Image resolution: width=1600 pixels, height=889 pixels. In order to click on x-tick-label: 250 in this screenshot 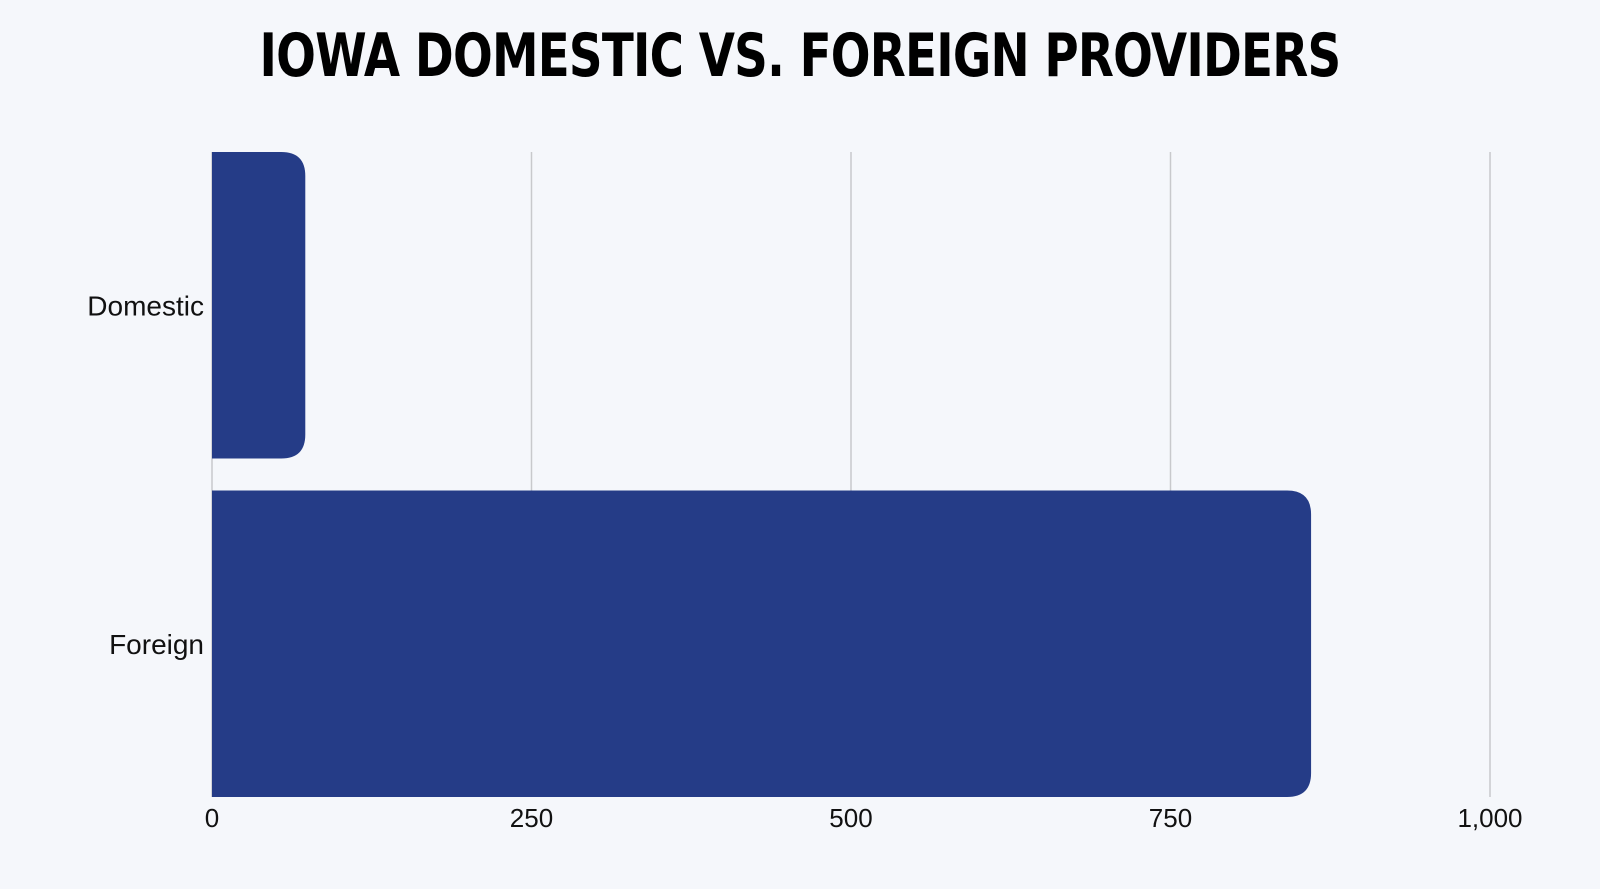, I will do `click(531, 818)`.